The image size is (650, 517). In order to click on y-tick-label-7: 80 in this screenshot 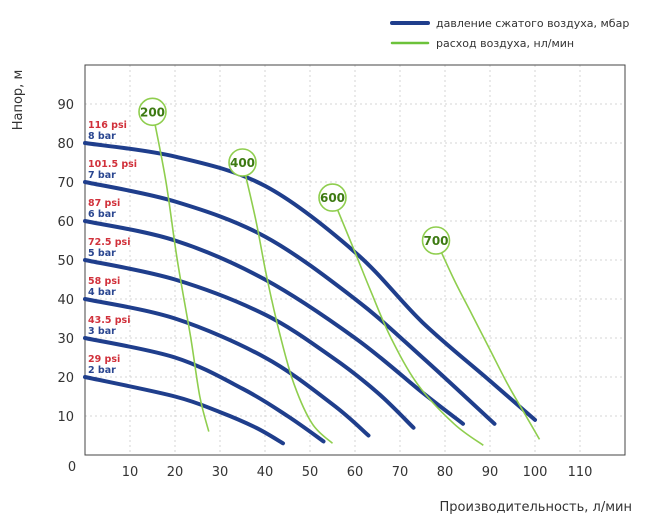, I will do `click(65, 144)`.